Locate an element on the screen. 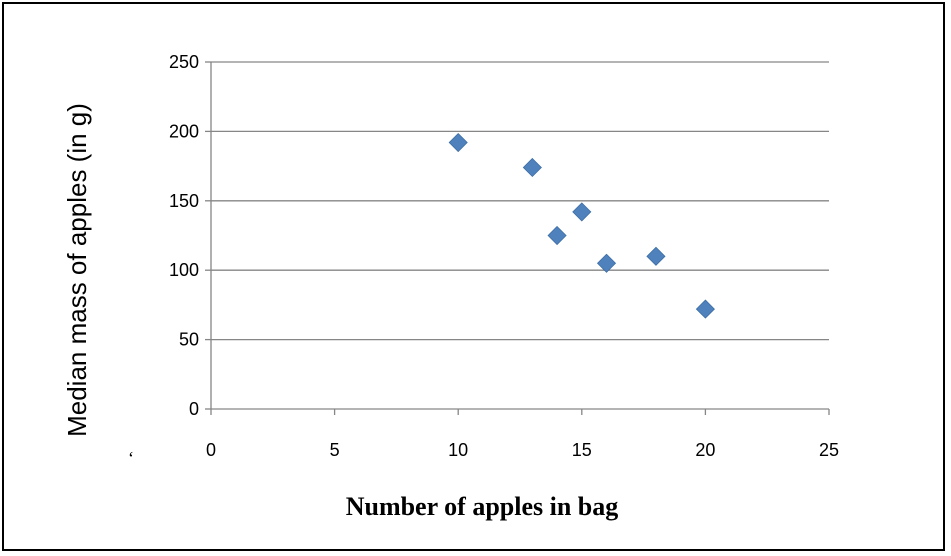 The image size is (951, 556). x-tick-label-2: 10 is located at coordinates (458, 450).